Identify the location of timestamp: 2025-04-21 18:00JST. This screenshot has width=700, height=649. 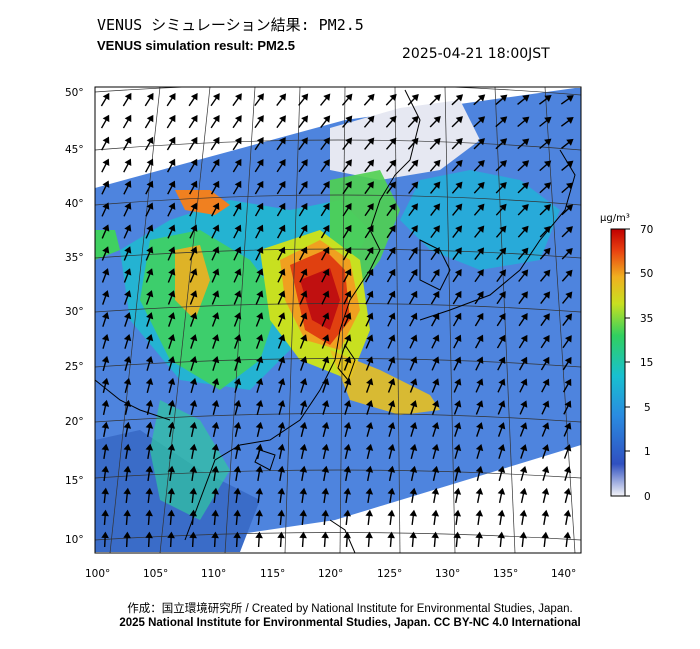
(476, 54).